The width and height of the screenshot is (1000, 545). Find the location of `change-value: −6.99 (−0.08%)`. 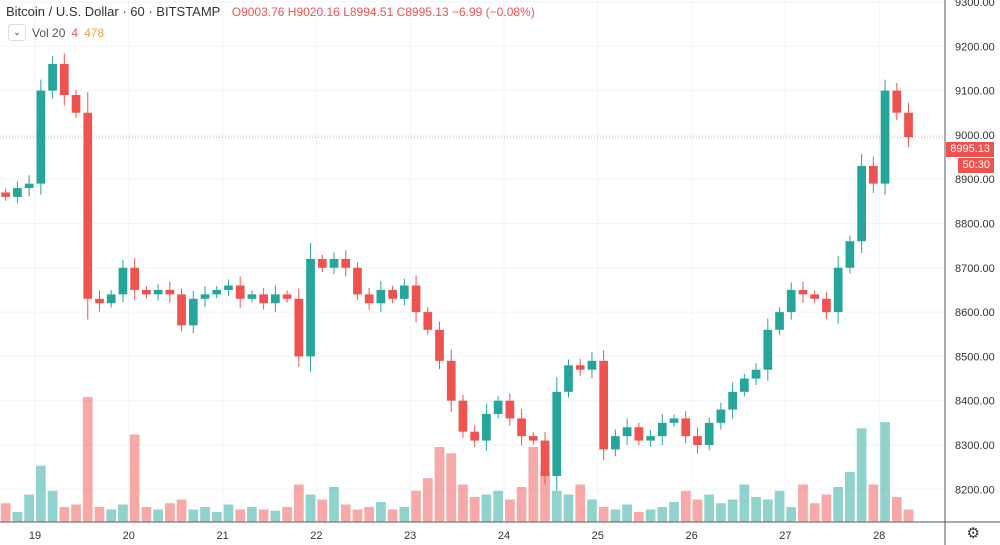

change-value: −6.99 (−0.08%) is located at coordinates (493, 12).